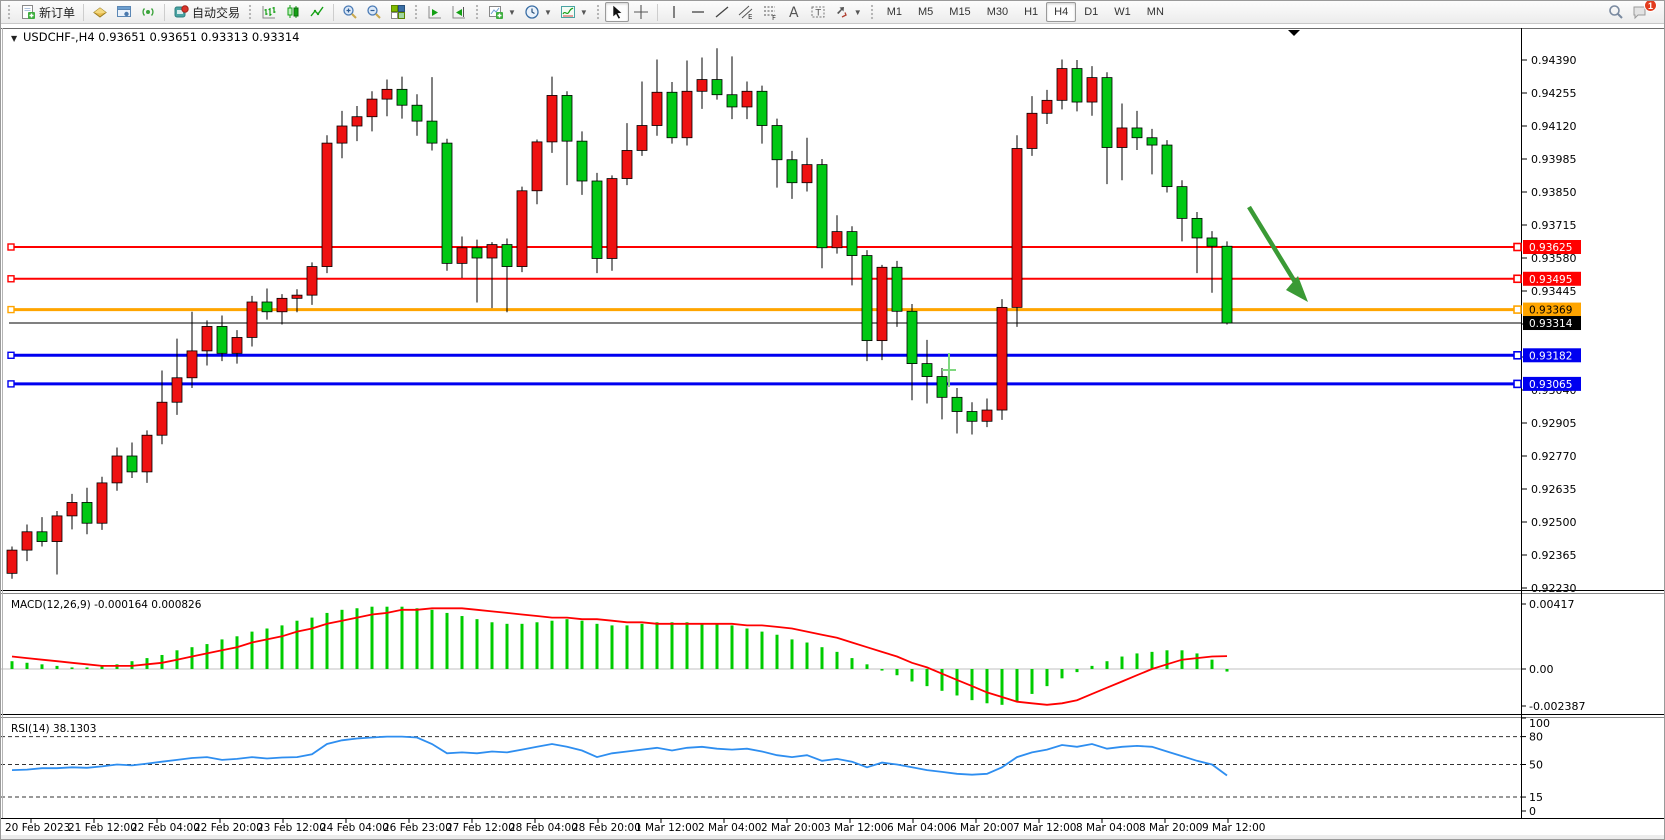 This screenshot has width=1665, height=840. I want to click on candlestick-chart-icon, so click(293, 11).